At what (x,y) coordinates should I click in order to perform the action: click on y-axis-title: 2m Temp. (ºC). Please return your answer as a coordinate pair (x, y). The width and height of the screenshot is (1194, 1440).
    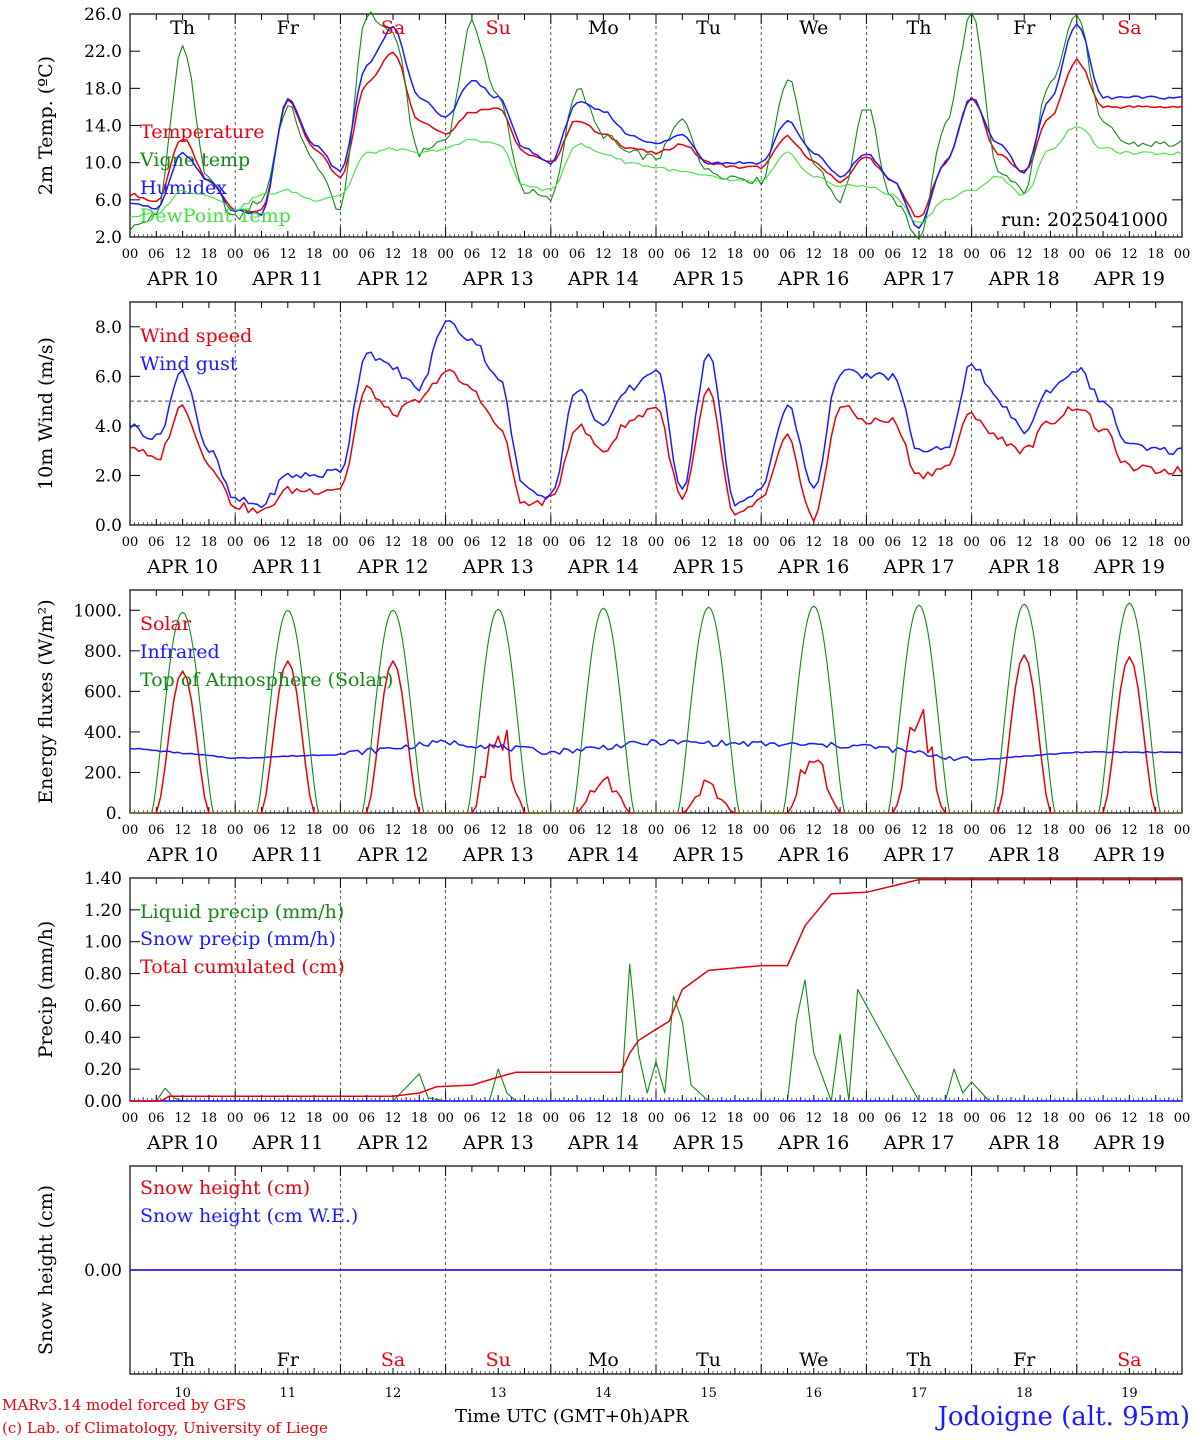
    Looking at the image, I should click on (46, 125).